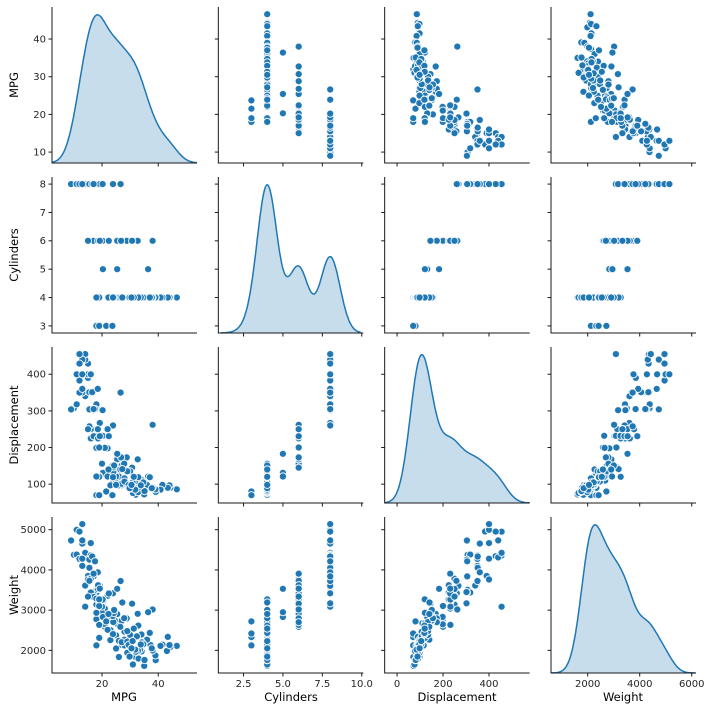 The image size is (709, 709). I want to click on panel-displacement-vs-cylinders, so click(289, 427).